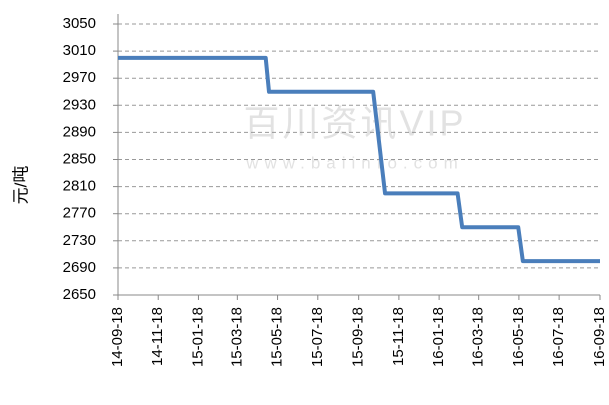 The height and width of the screenshot is (405, 609). What do you see at coordinates (20, 185) in the screenshot?
I see `y-axis-label: 元/吨` at bounding box center [20, 185].